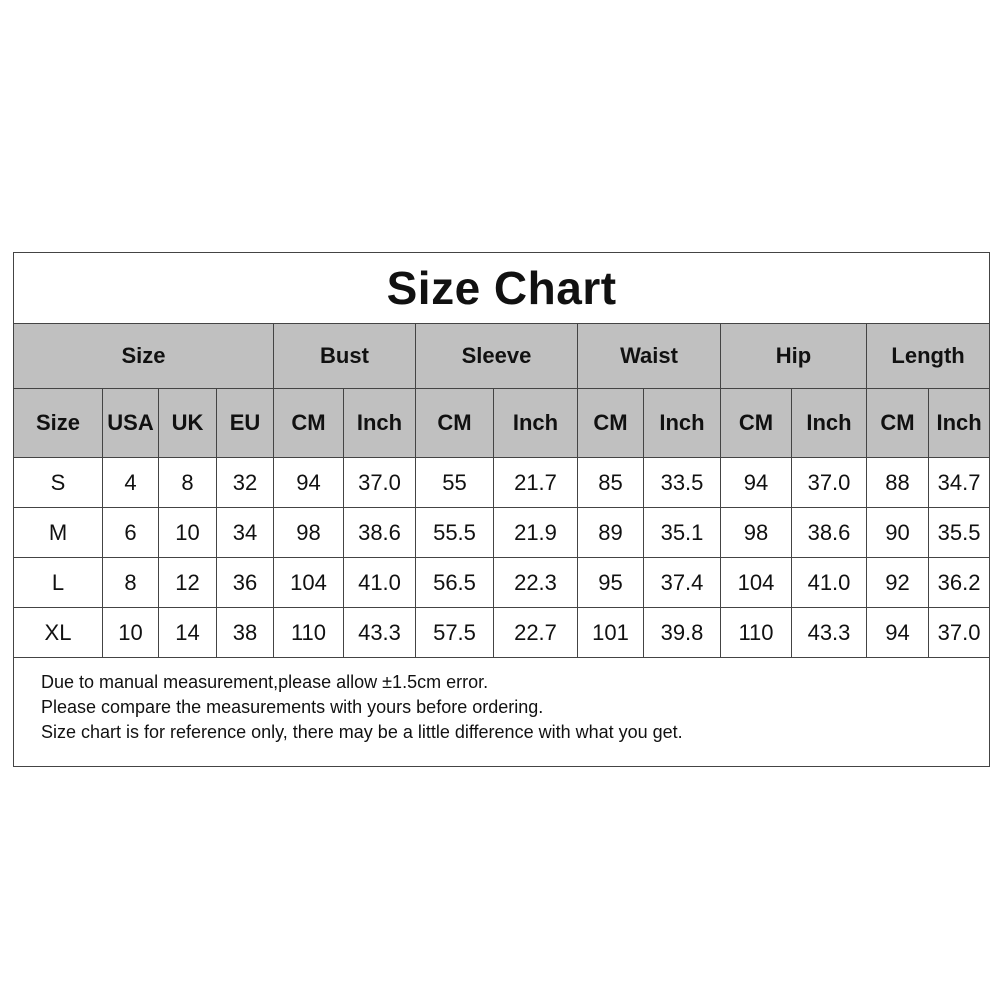 The image size is (1001, 1001). What do you see at coordinates (187, 632) in the screenshot?
I see `table-cell: 14` at bounding box center [187, 632].